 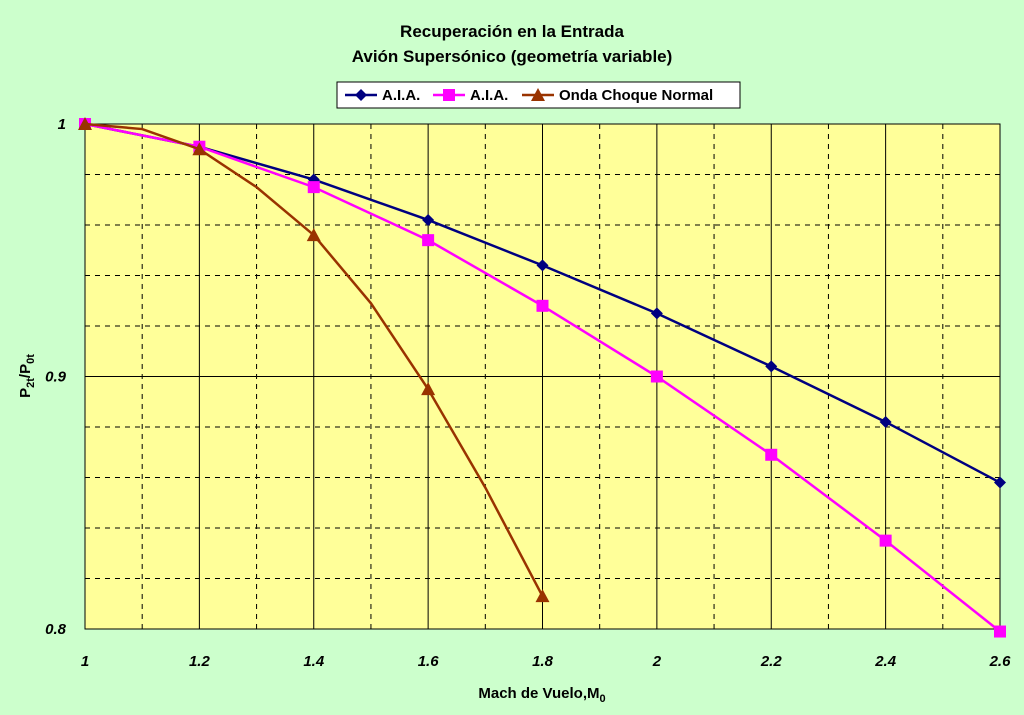 I want to click on x-tick-label: 1.4, so click(x=314, y=661).